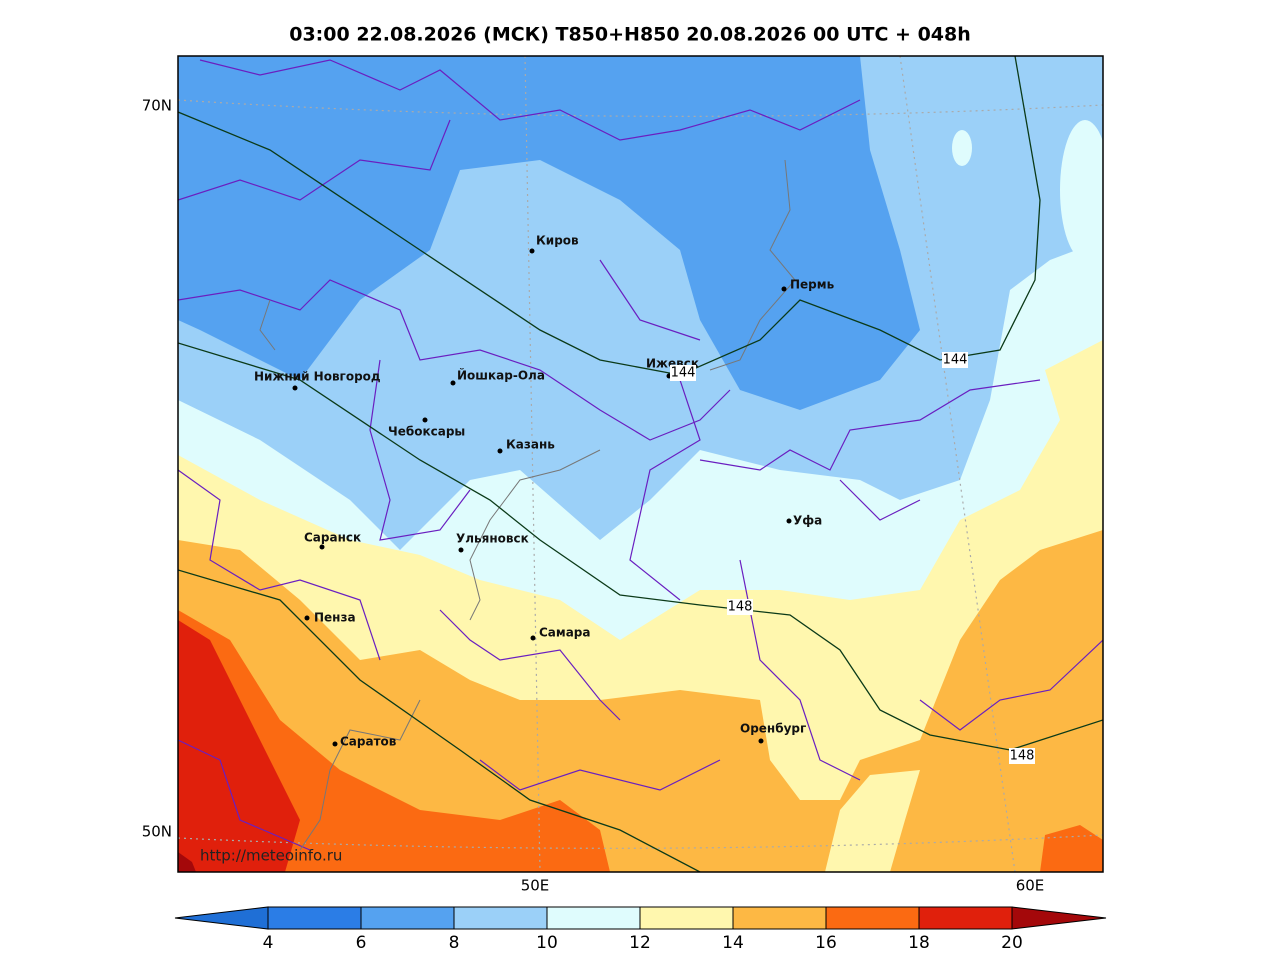 The width and height of the screenshot is (1281, 963). I want to click on colorbar-tick-label: 4, so click(268, 943).